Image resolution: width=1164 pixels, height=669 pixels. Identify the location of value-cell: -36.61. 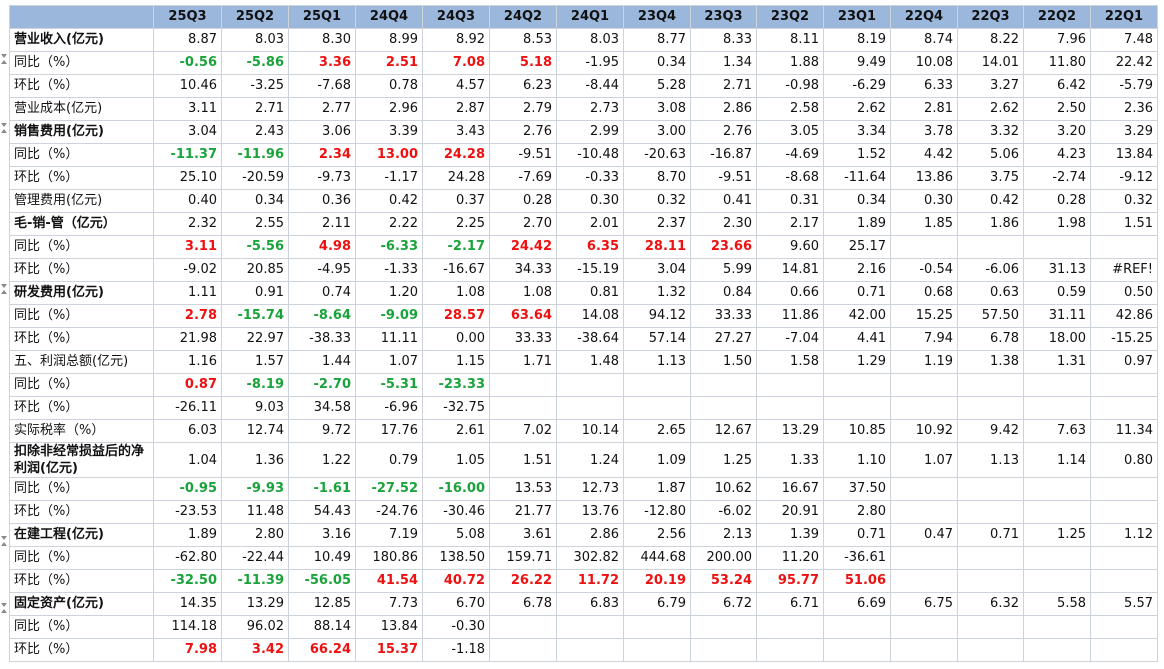
(857, 558).